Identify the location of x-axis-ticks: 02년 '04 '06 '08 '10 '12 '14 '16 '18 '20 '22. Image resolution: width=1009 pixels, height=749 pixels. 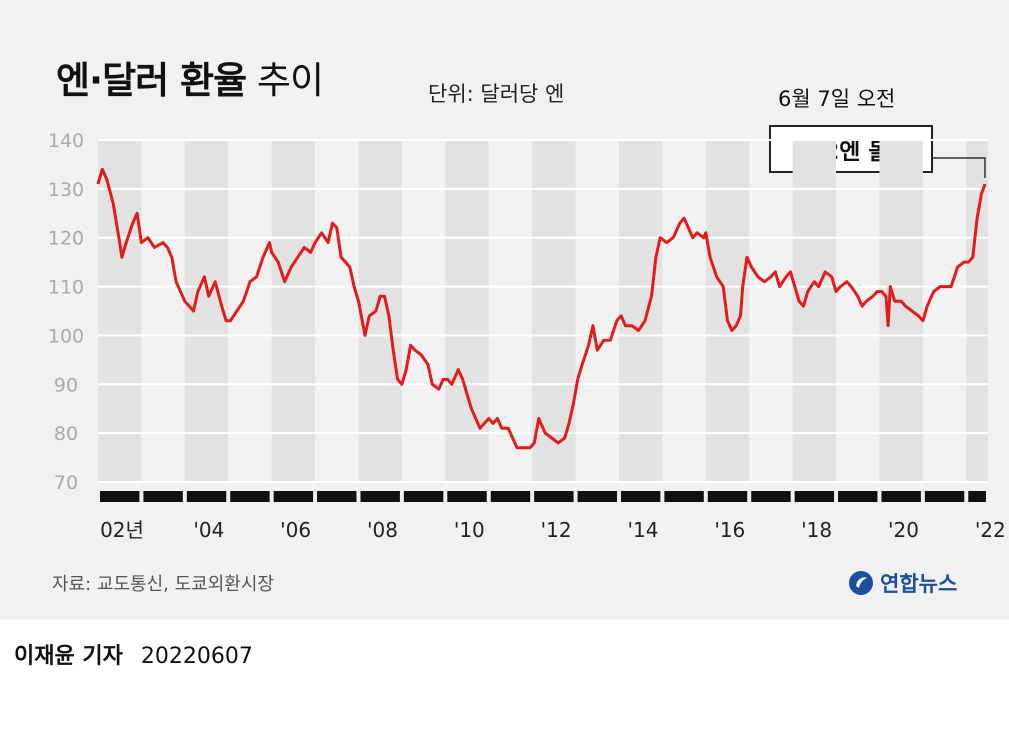
(553, 530).